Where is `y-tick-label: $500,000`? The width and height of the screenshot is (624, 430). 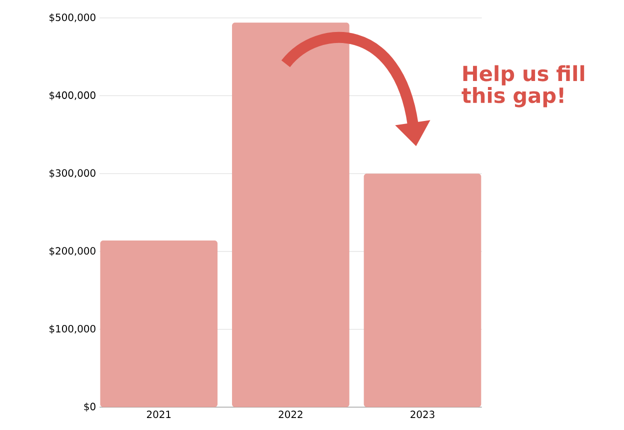
y-tick-label: $500,000 is located at coordinates (73, 17).